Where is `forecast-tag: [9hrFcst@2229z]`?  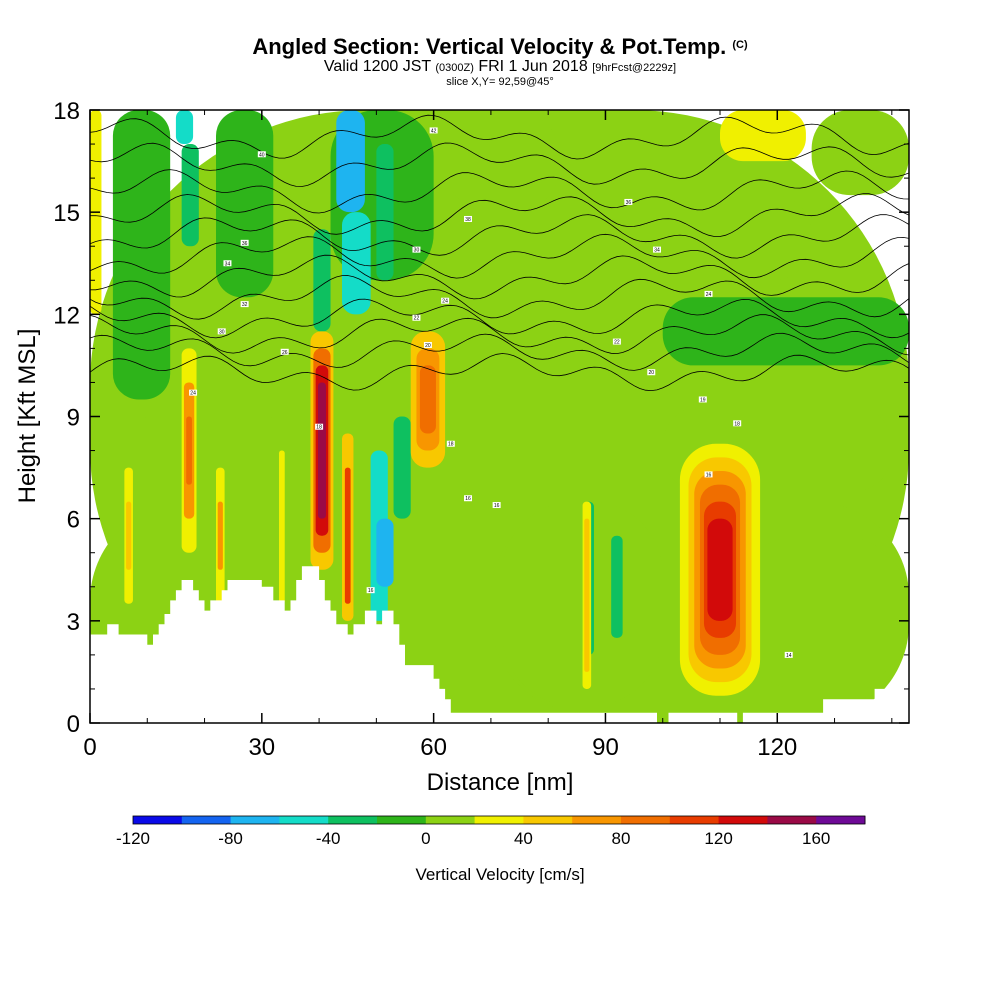 forecast-tag: [9hrFcst@2229z] is located at coordinates (634, 68).